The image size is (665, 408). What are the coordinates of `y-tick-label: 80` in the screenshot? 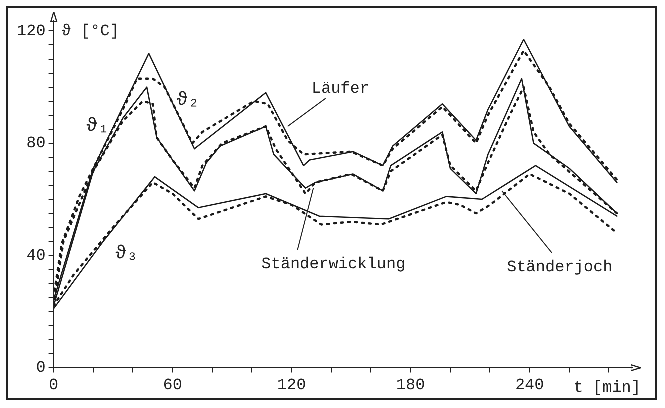 It's located at (36, 143).